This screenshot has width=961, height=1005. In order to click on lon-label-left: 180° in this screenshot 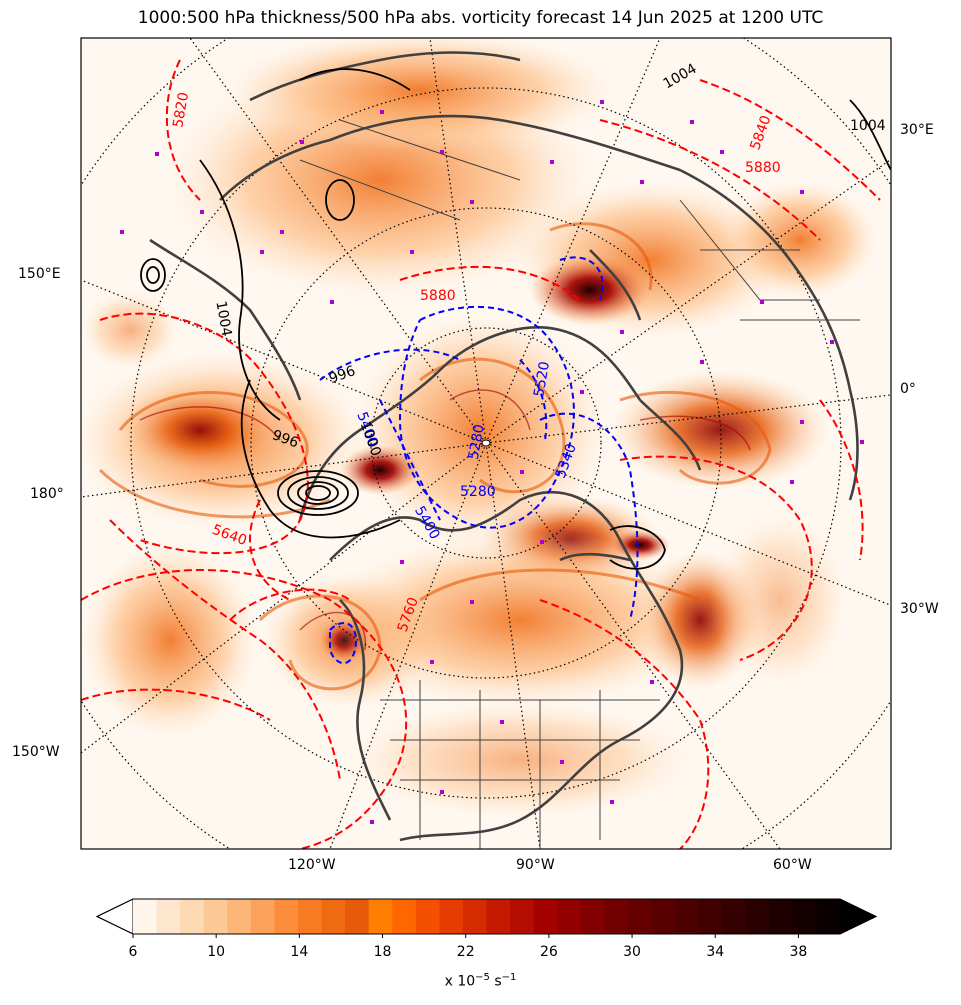, I will do `click(47, 494)`.